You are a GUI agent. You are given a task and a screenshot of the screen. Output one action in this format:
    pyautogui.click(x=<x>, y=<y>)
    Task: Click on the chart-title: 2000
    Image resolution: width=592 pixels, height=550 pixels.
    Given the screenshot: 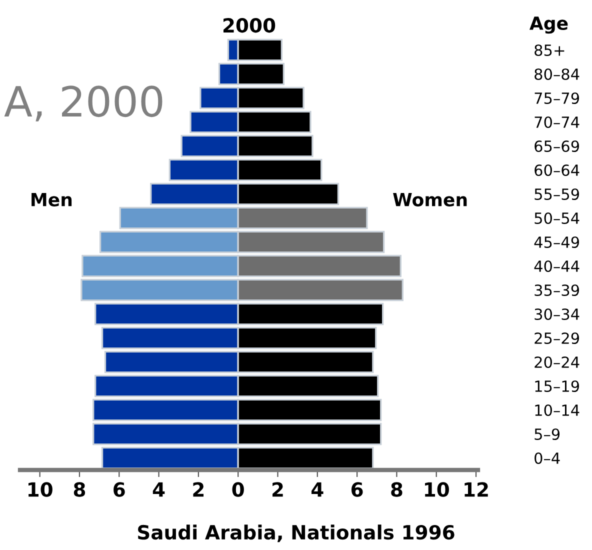 What is the action you would take?
    pyautogui.click(x=249, y=25)
    